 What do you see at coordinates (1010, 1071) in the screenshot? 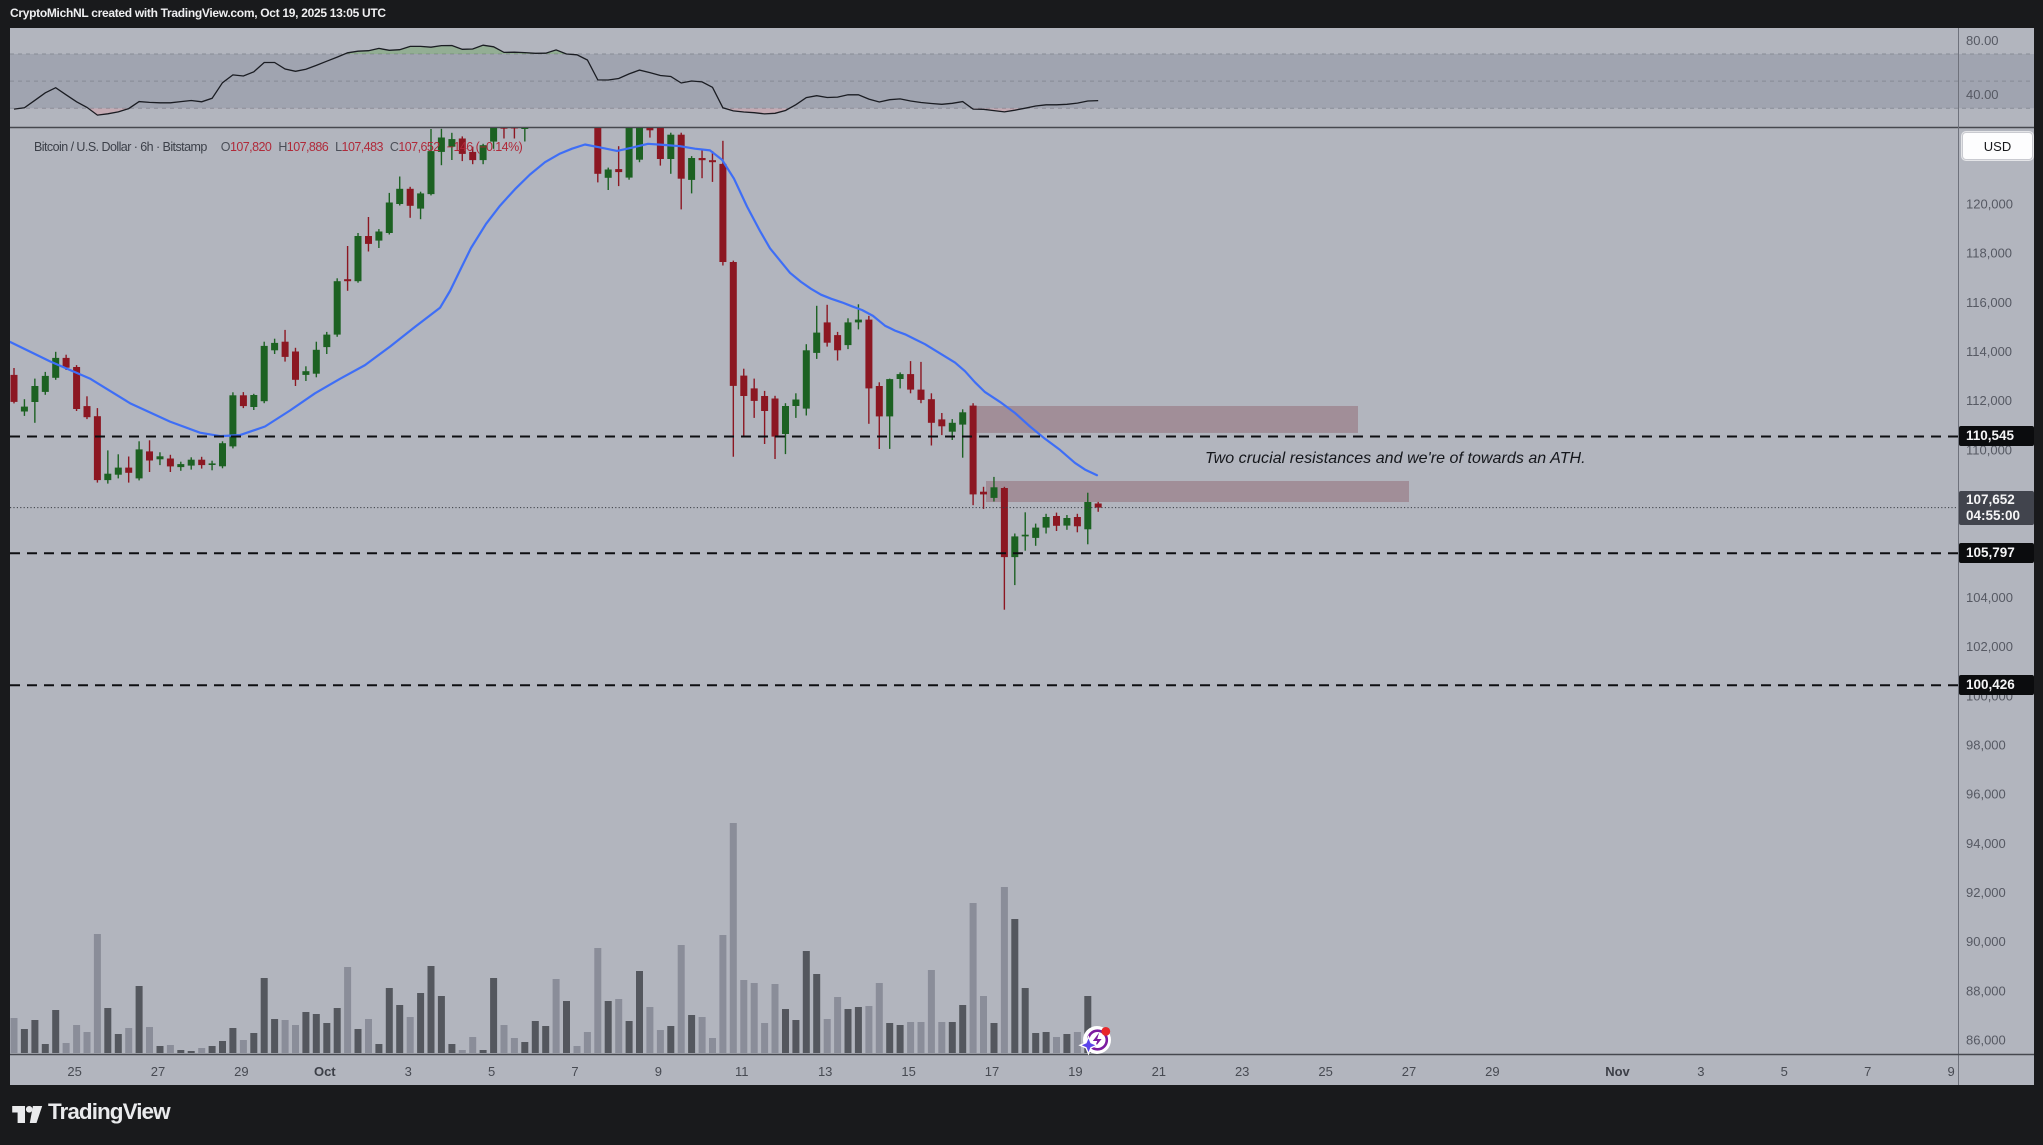
I see `time-axis: 25 27 29 Oct 3 5 7 9 11 13 15 17 19 21 23 25 27 29 Nov 3 5 7 9` at bounding box center [1010, 1071].